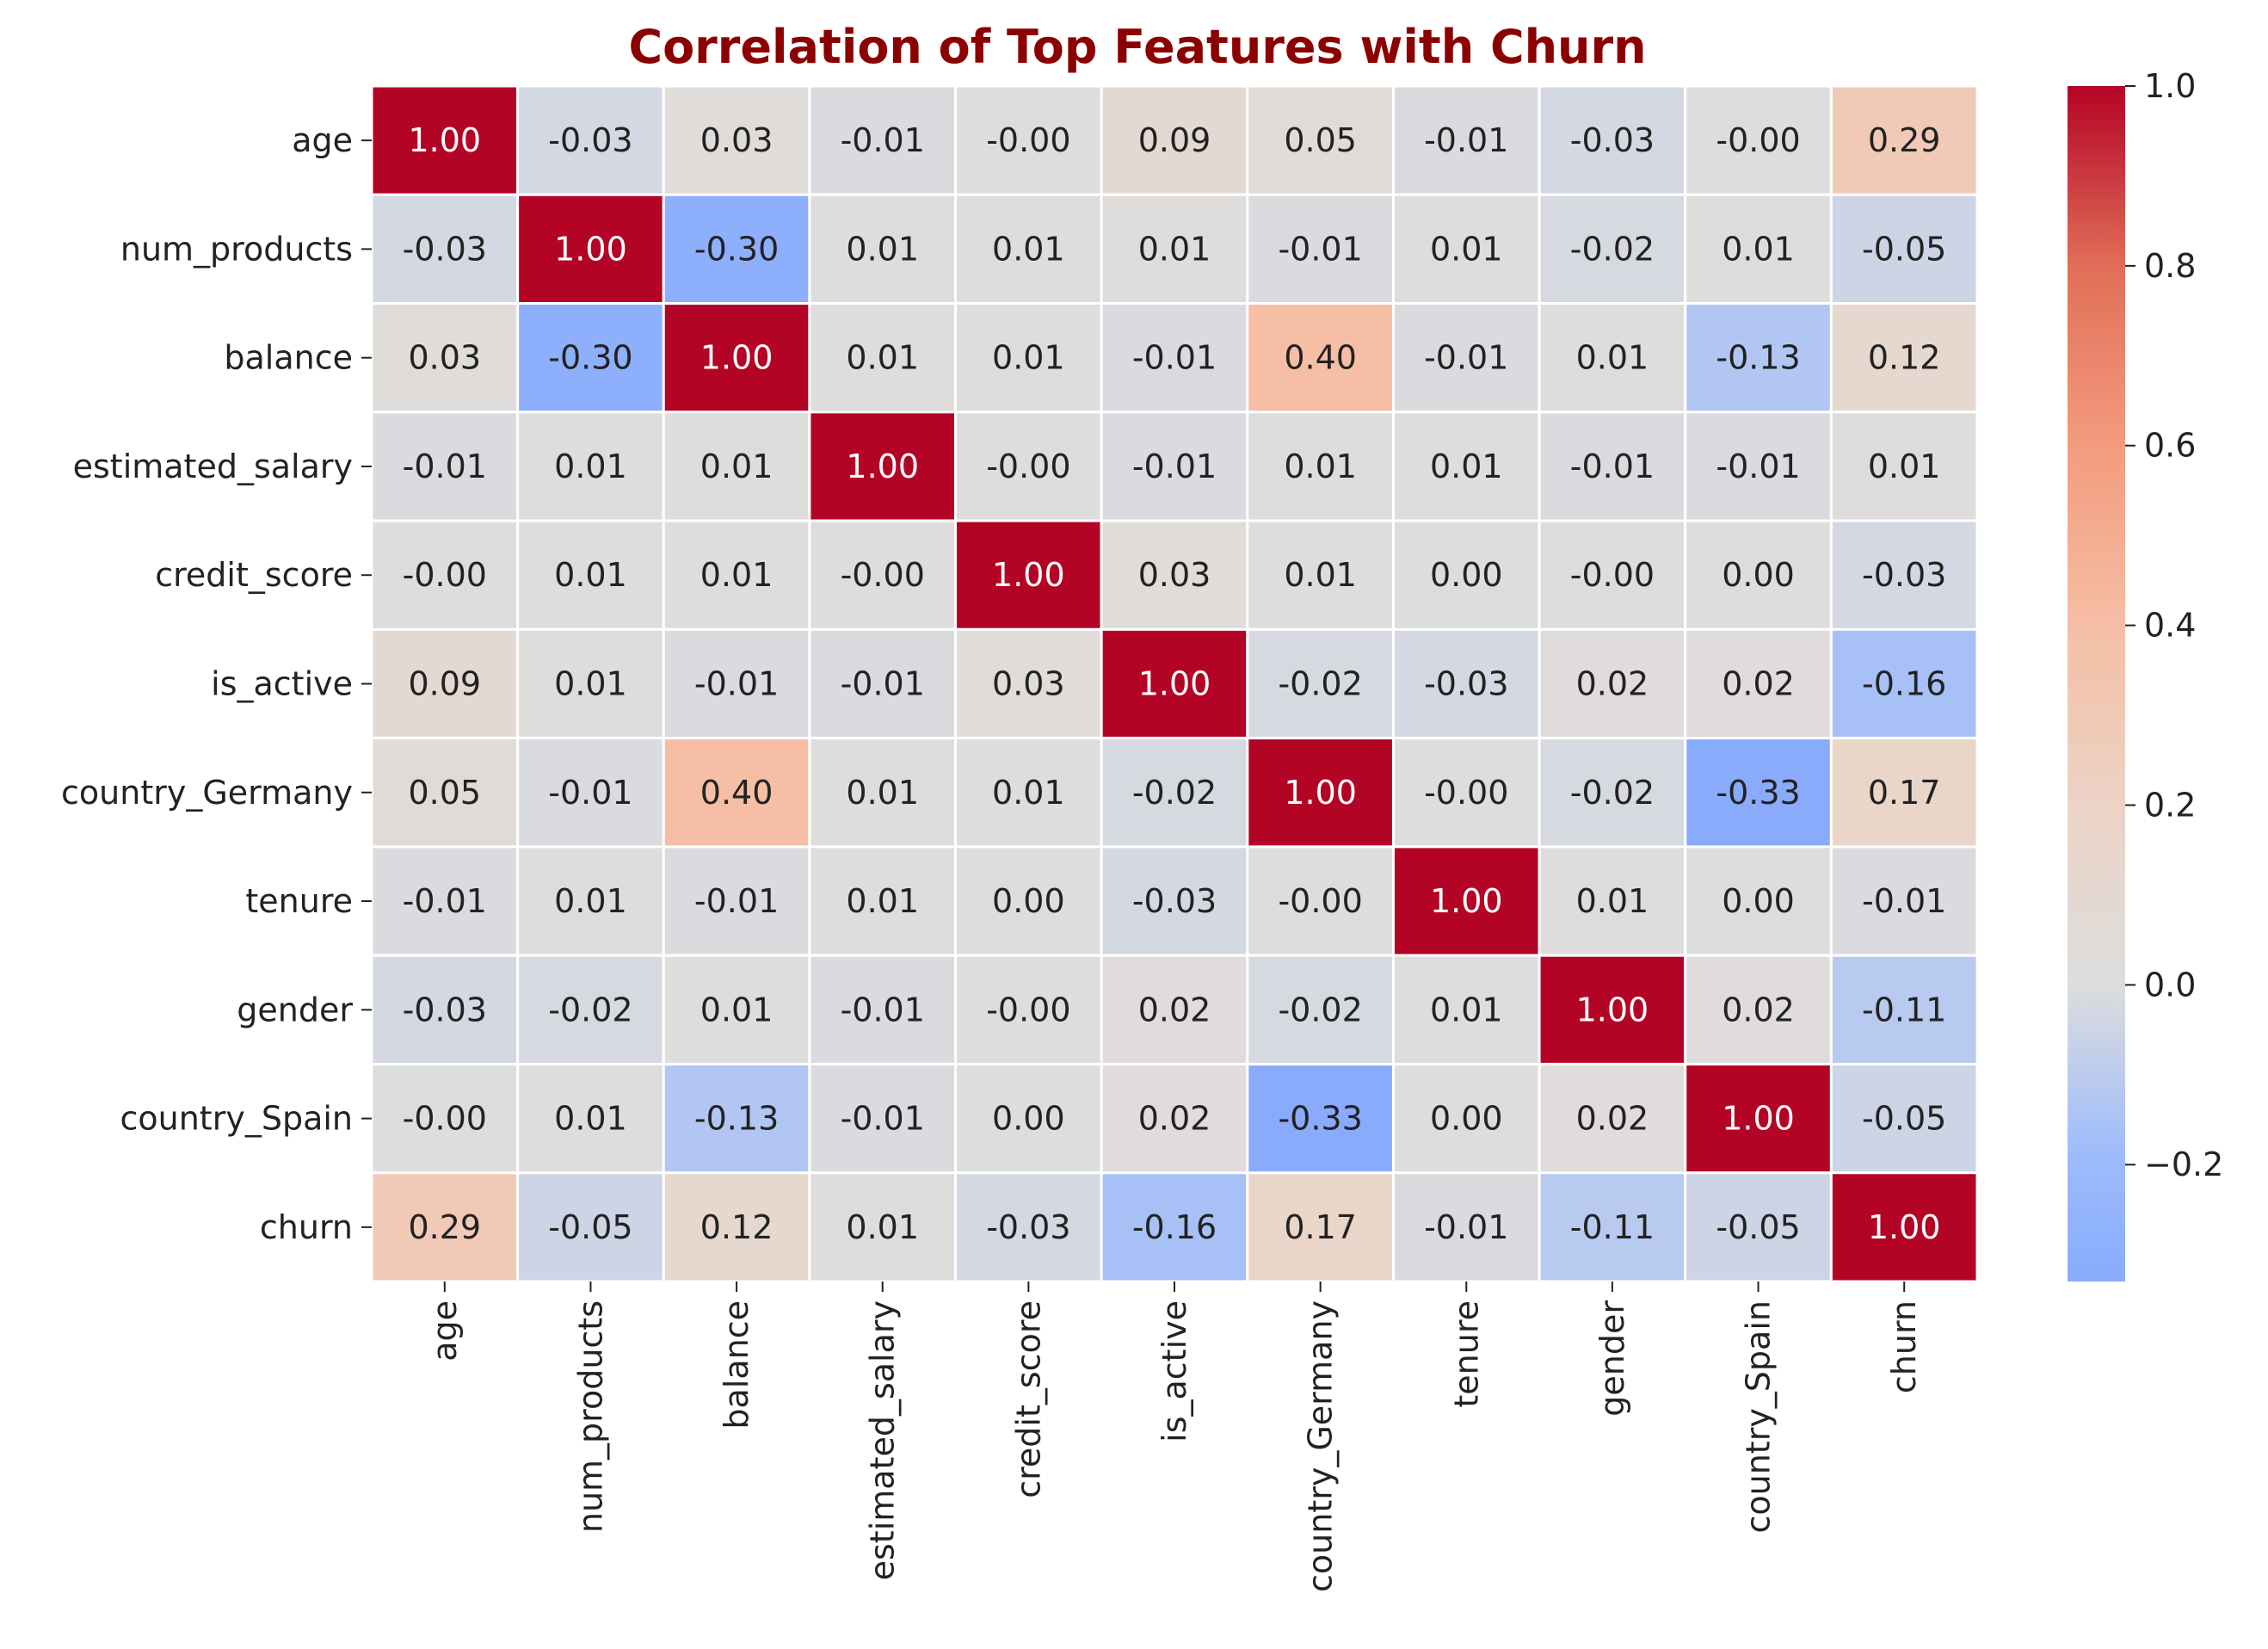 This screenshot has width=2268, height=1649. I want to click on cell-value-label: -0.02, so click(1175, 793).